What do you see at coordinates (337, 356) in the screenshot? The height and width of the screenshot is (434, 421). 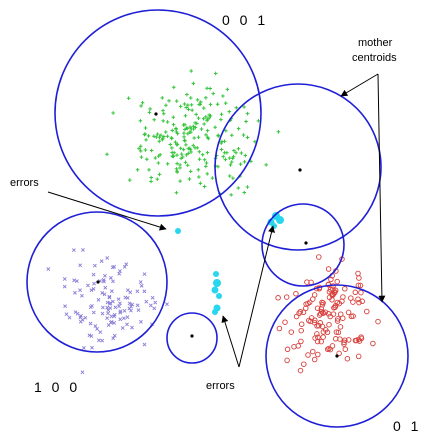 I see `centroid-bottom-right` at bounding box center [337, 356].